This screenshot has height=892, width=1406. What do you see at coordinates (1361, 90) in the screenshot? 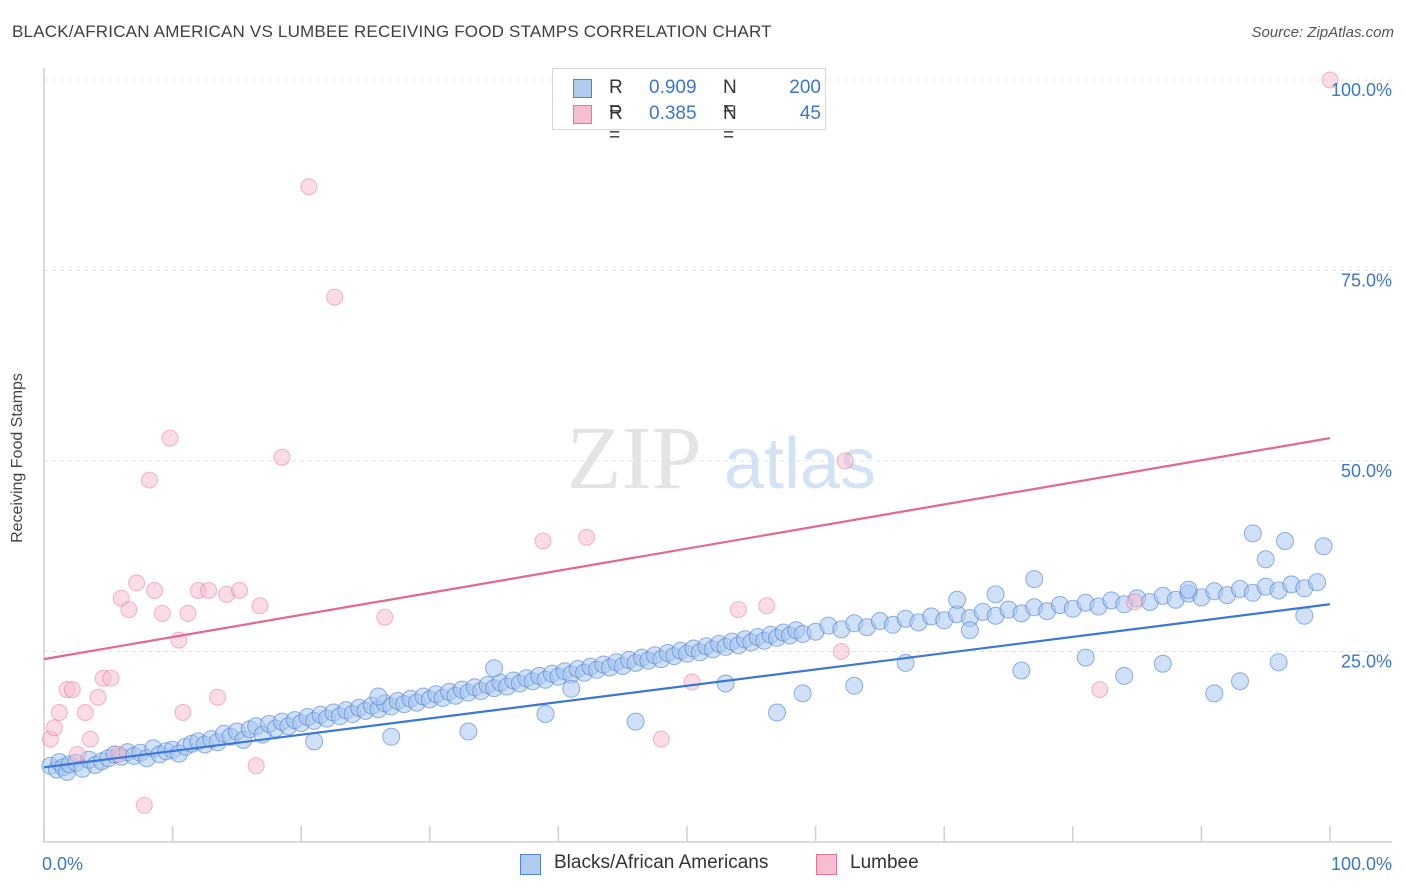
I see `y-tick-label: 100.0%` at bounding box center [1361, 90].